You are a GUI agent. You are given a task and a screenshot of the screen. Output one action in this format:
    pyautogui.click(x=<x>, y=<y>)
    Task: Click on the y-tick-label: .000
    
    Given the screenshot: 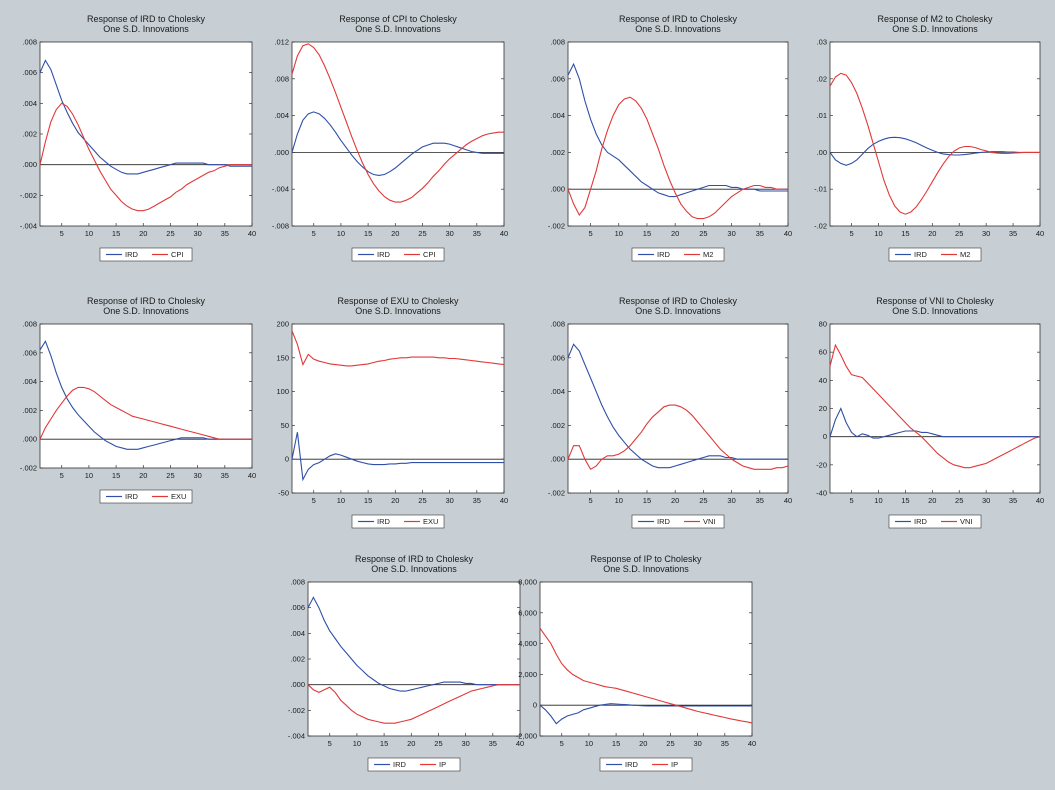 What is the action you would take?
    pyautogui.click(x=281, y=152)
    